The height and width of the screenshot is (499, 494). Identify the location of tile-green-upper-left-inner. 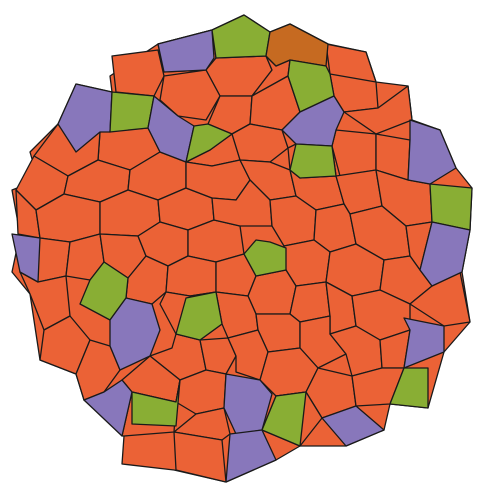
(209, 143).